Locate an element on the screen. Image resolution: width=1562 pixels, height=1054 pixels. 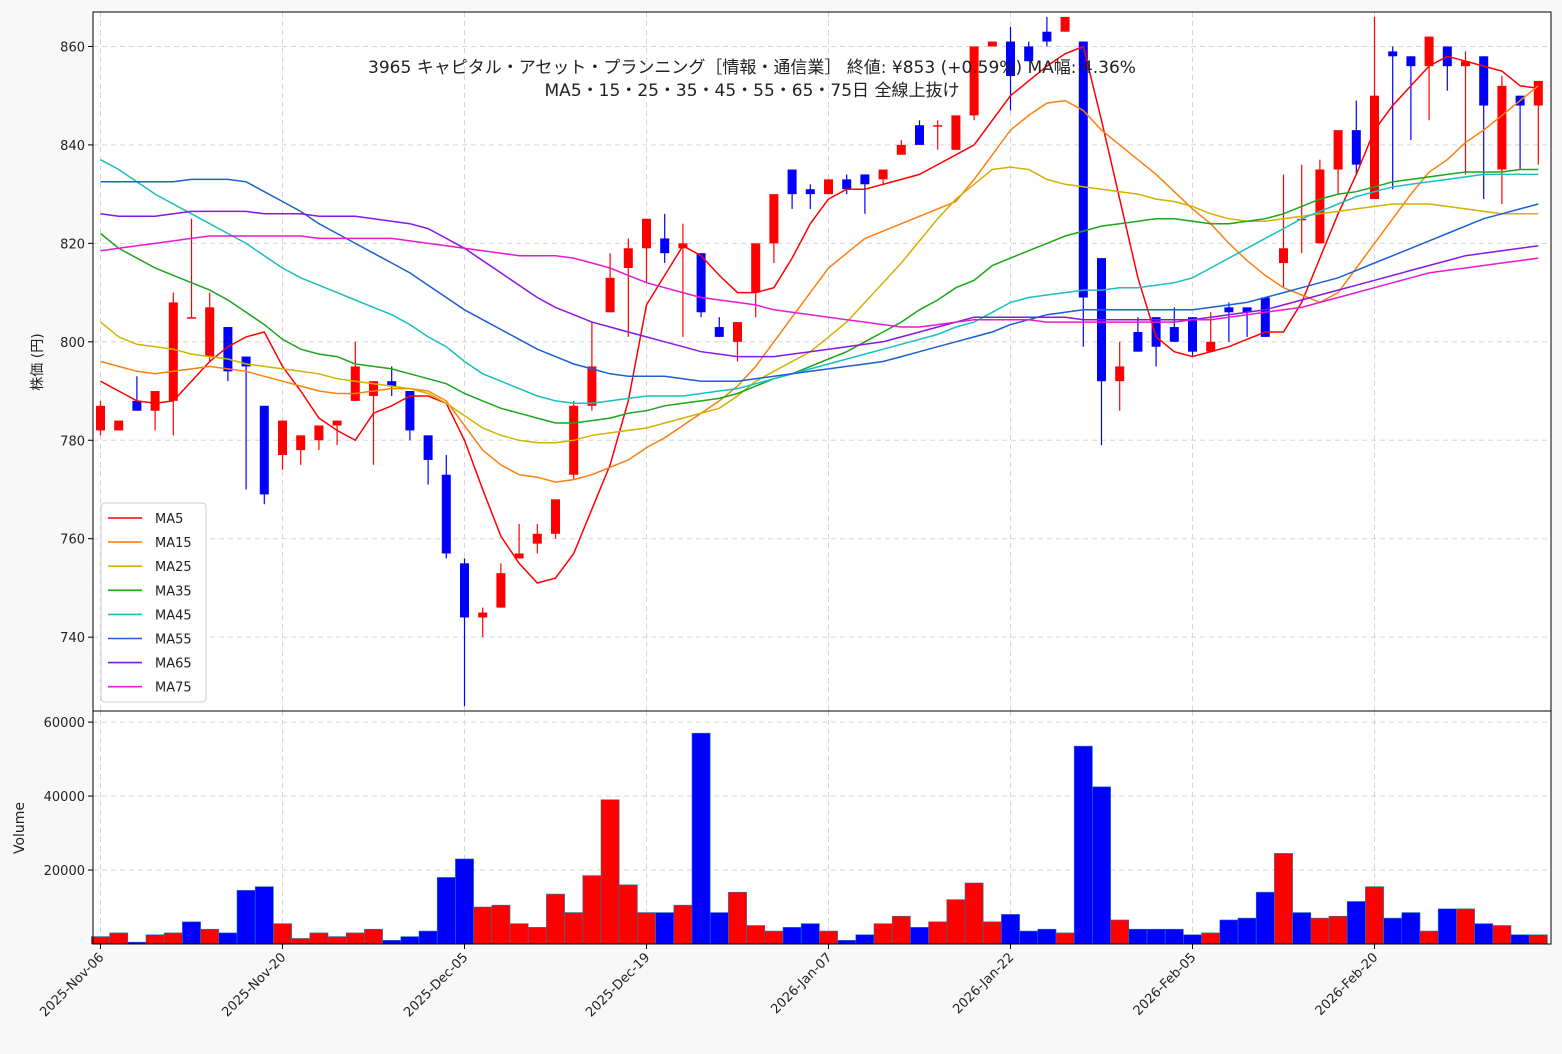
legend-label-ma25: MA25 is located at coordinates (173, 567).